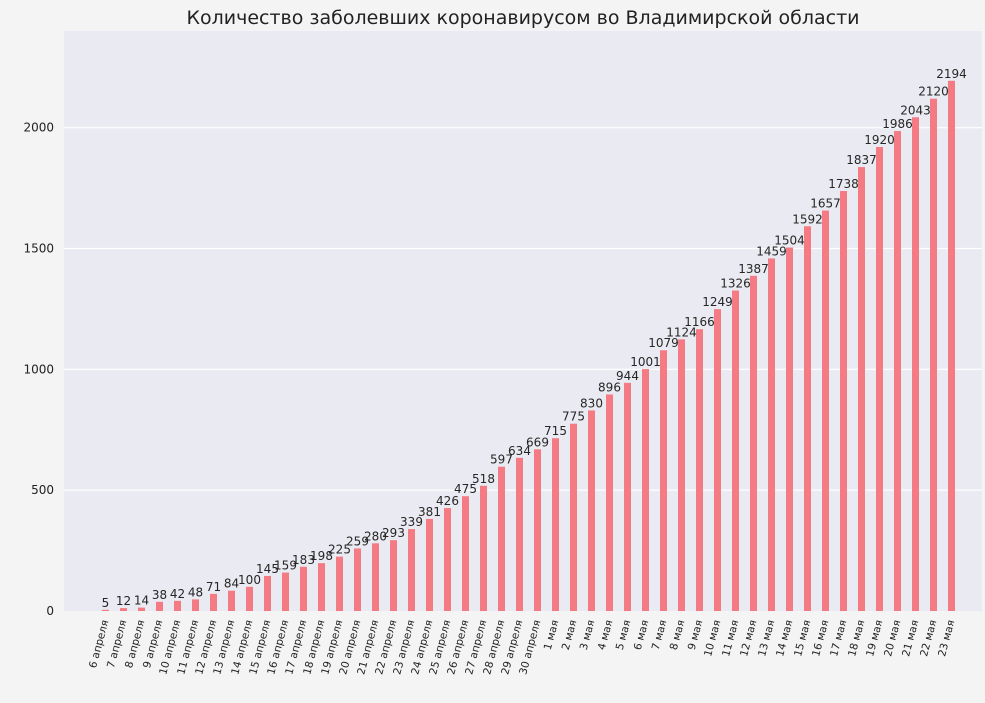  Describe the element at coordinates (825, 204) in the screenshot. I see `data-label: 1657` at that location.